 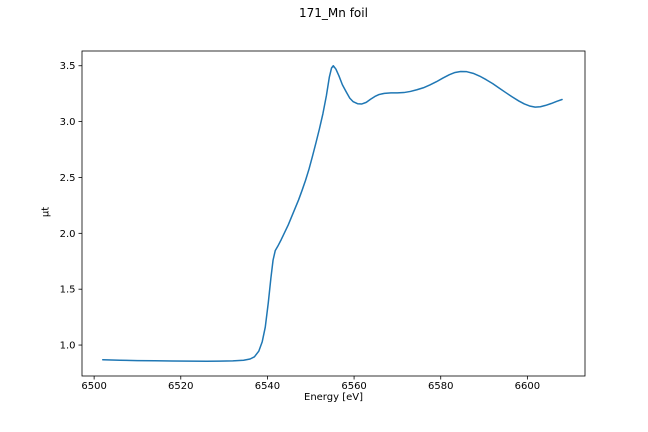 I want to click on y-tick-label: 3.0, so click(x=68, y=122).